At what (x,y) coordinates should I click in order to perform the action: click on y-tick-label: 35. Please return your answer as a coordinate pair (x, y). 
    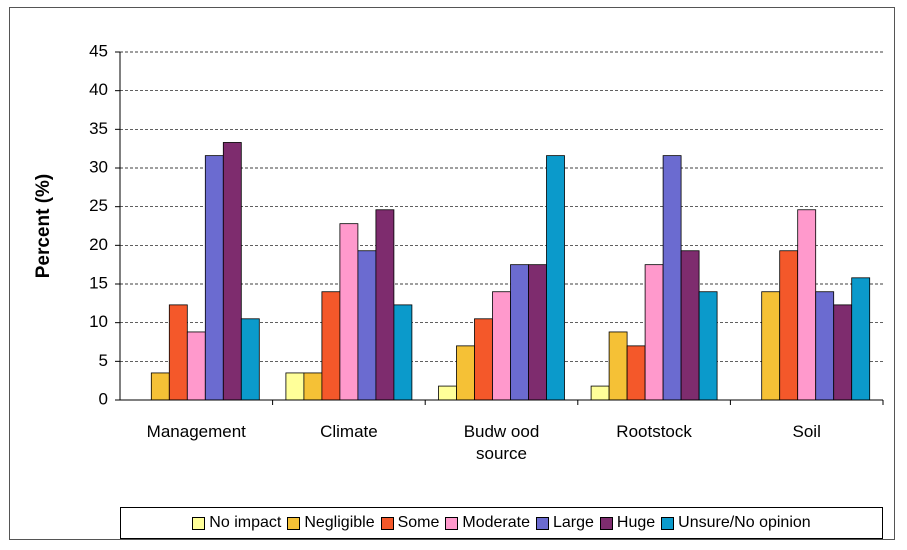
    Looking at the image, I should click on (98, 128).